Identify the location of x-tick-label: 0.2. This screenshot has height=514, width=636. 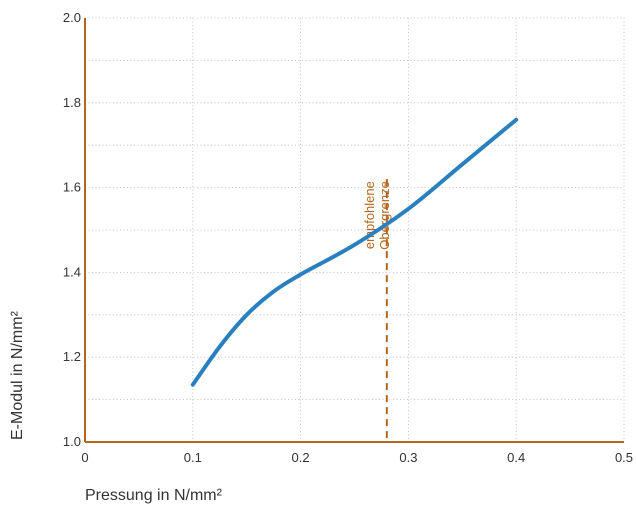
(301, 457).